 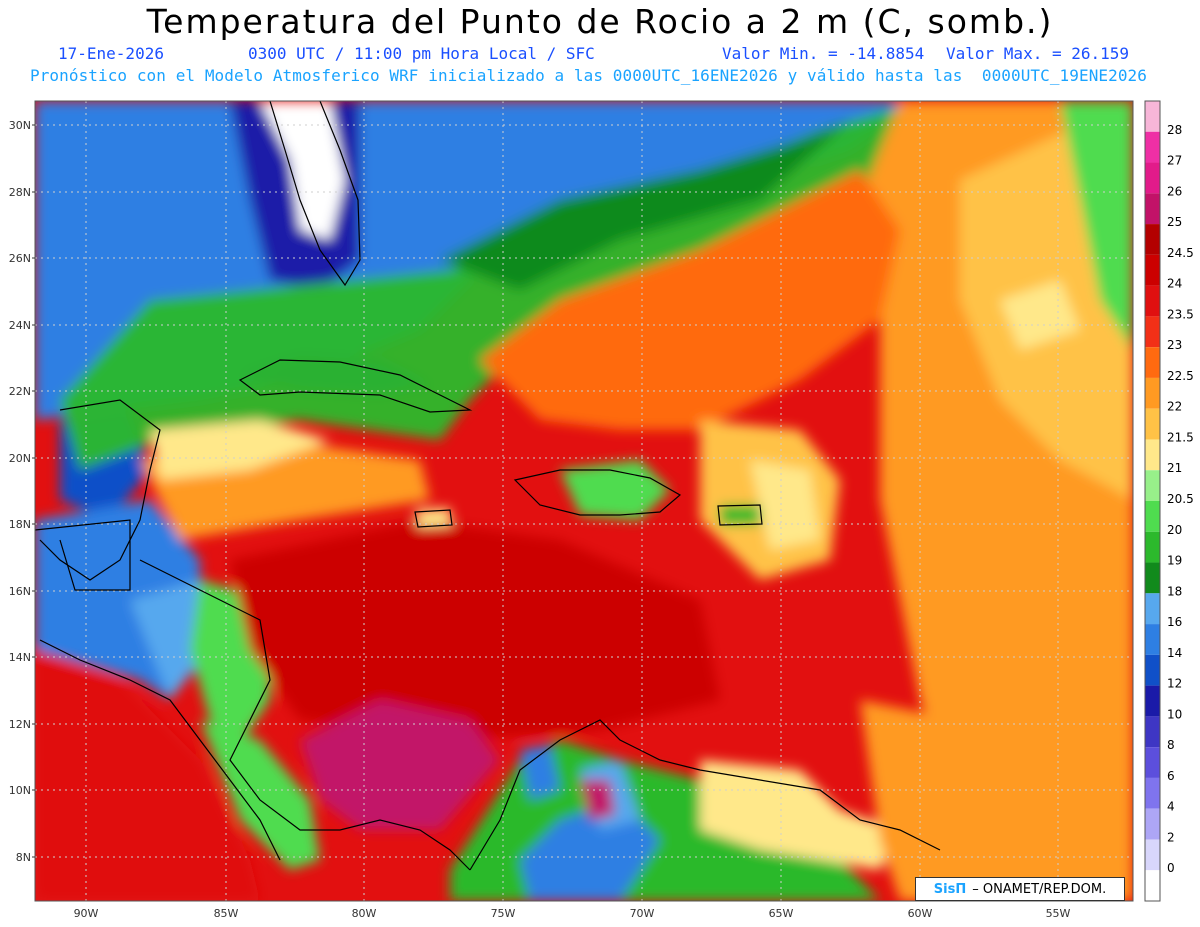 I want to click on lat-label: 14N, so click(x=20, y=657).